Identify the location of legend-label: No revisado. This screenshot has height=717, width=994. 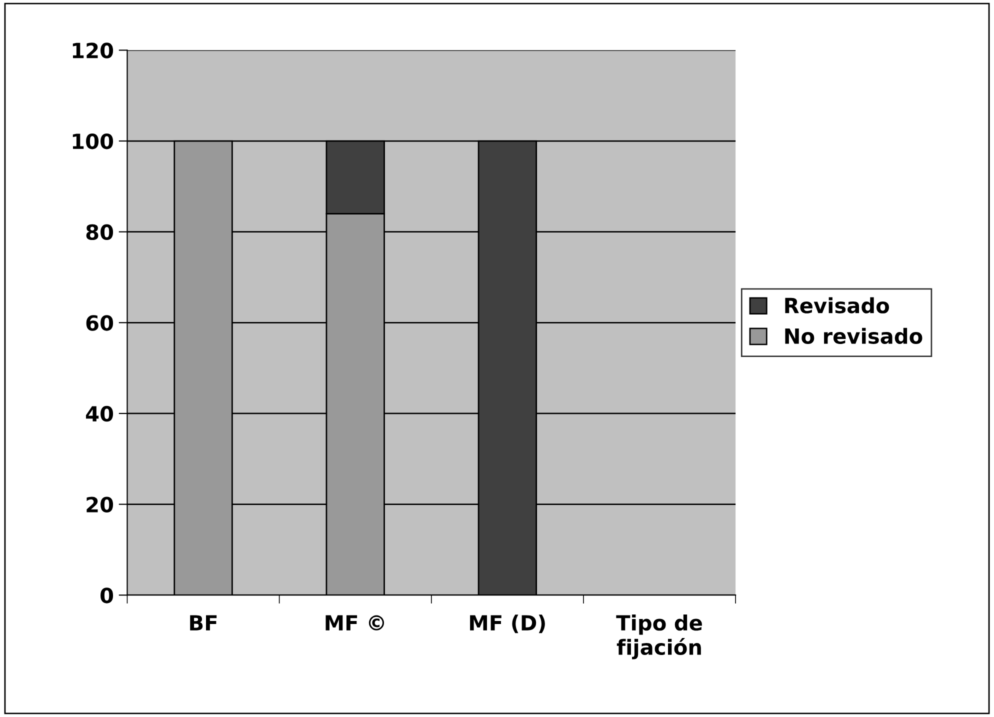
(853, 336).